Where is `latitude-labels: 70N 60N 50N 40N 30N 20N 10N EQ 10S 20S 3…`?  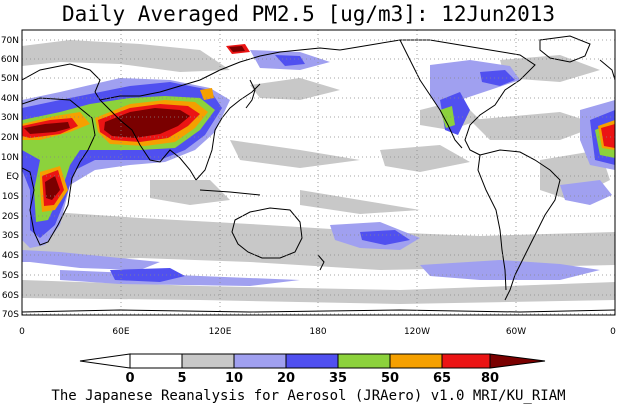 latitude-labels: 70N 60N 50N 40N 30N 20N 10N EQ 10S 20S 3… is located at coordinates (10, 178).